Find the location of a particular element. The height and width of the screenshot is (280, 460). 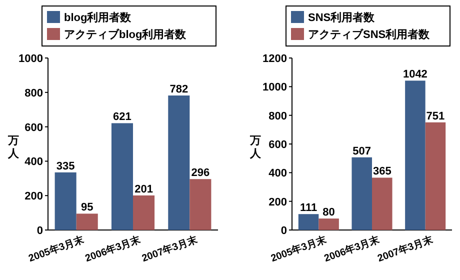

legend-label: アクティブblog利用者数 is located at coordinates (126, 34).